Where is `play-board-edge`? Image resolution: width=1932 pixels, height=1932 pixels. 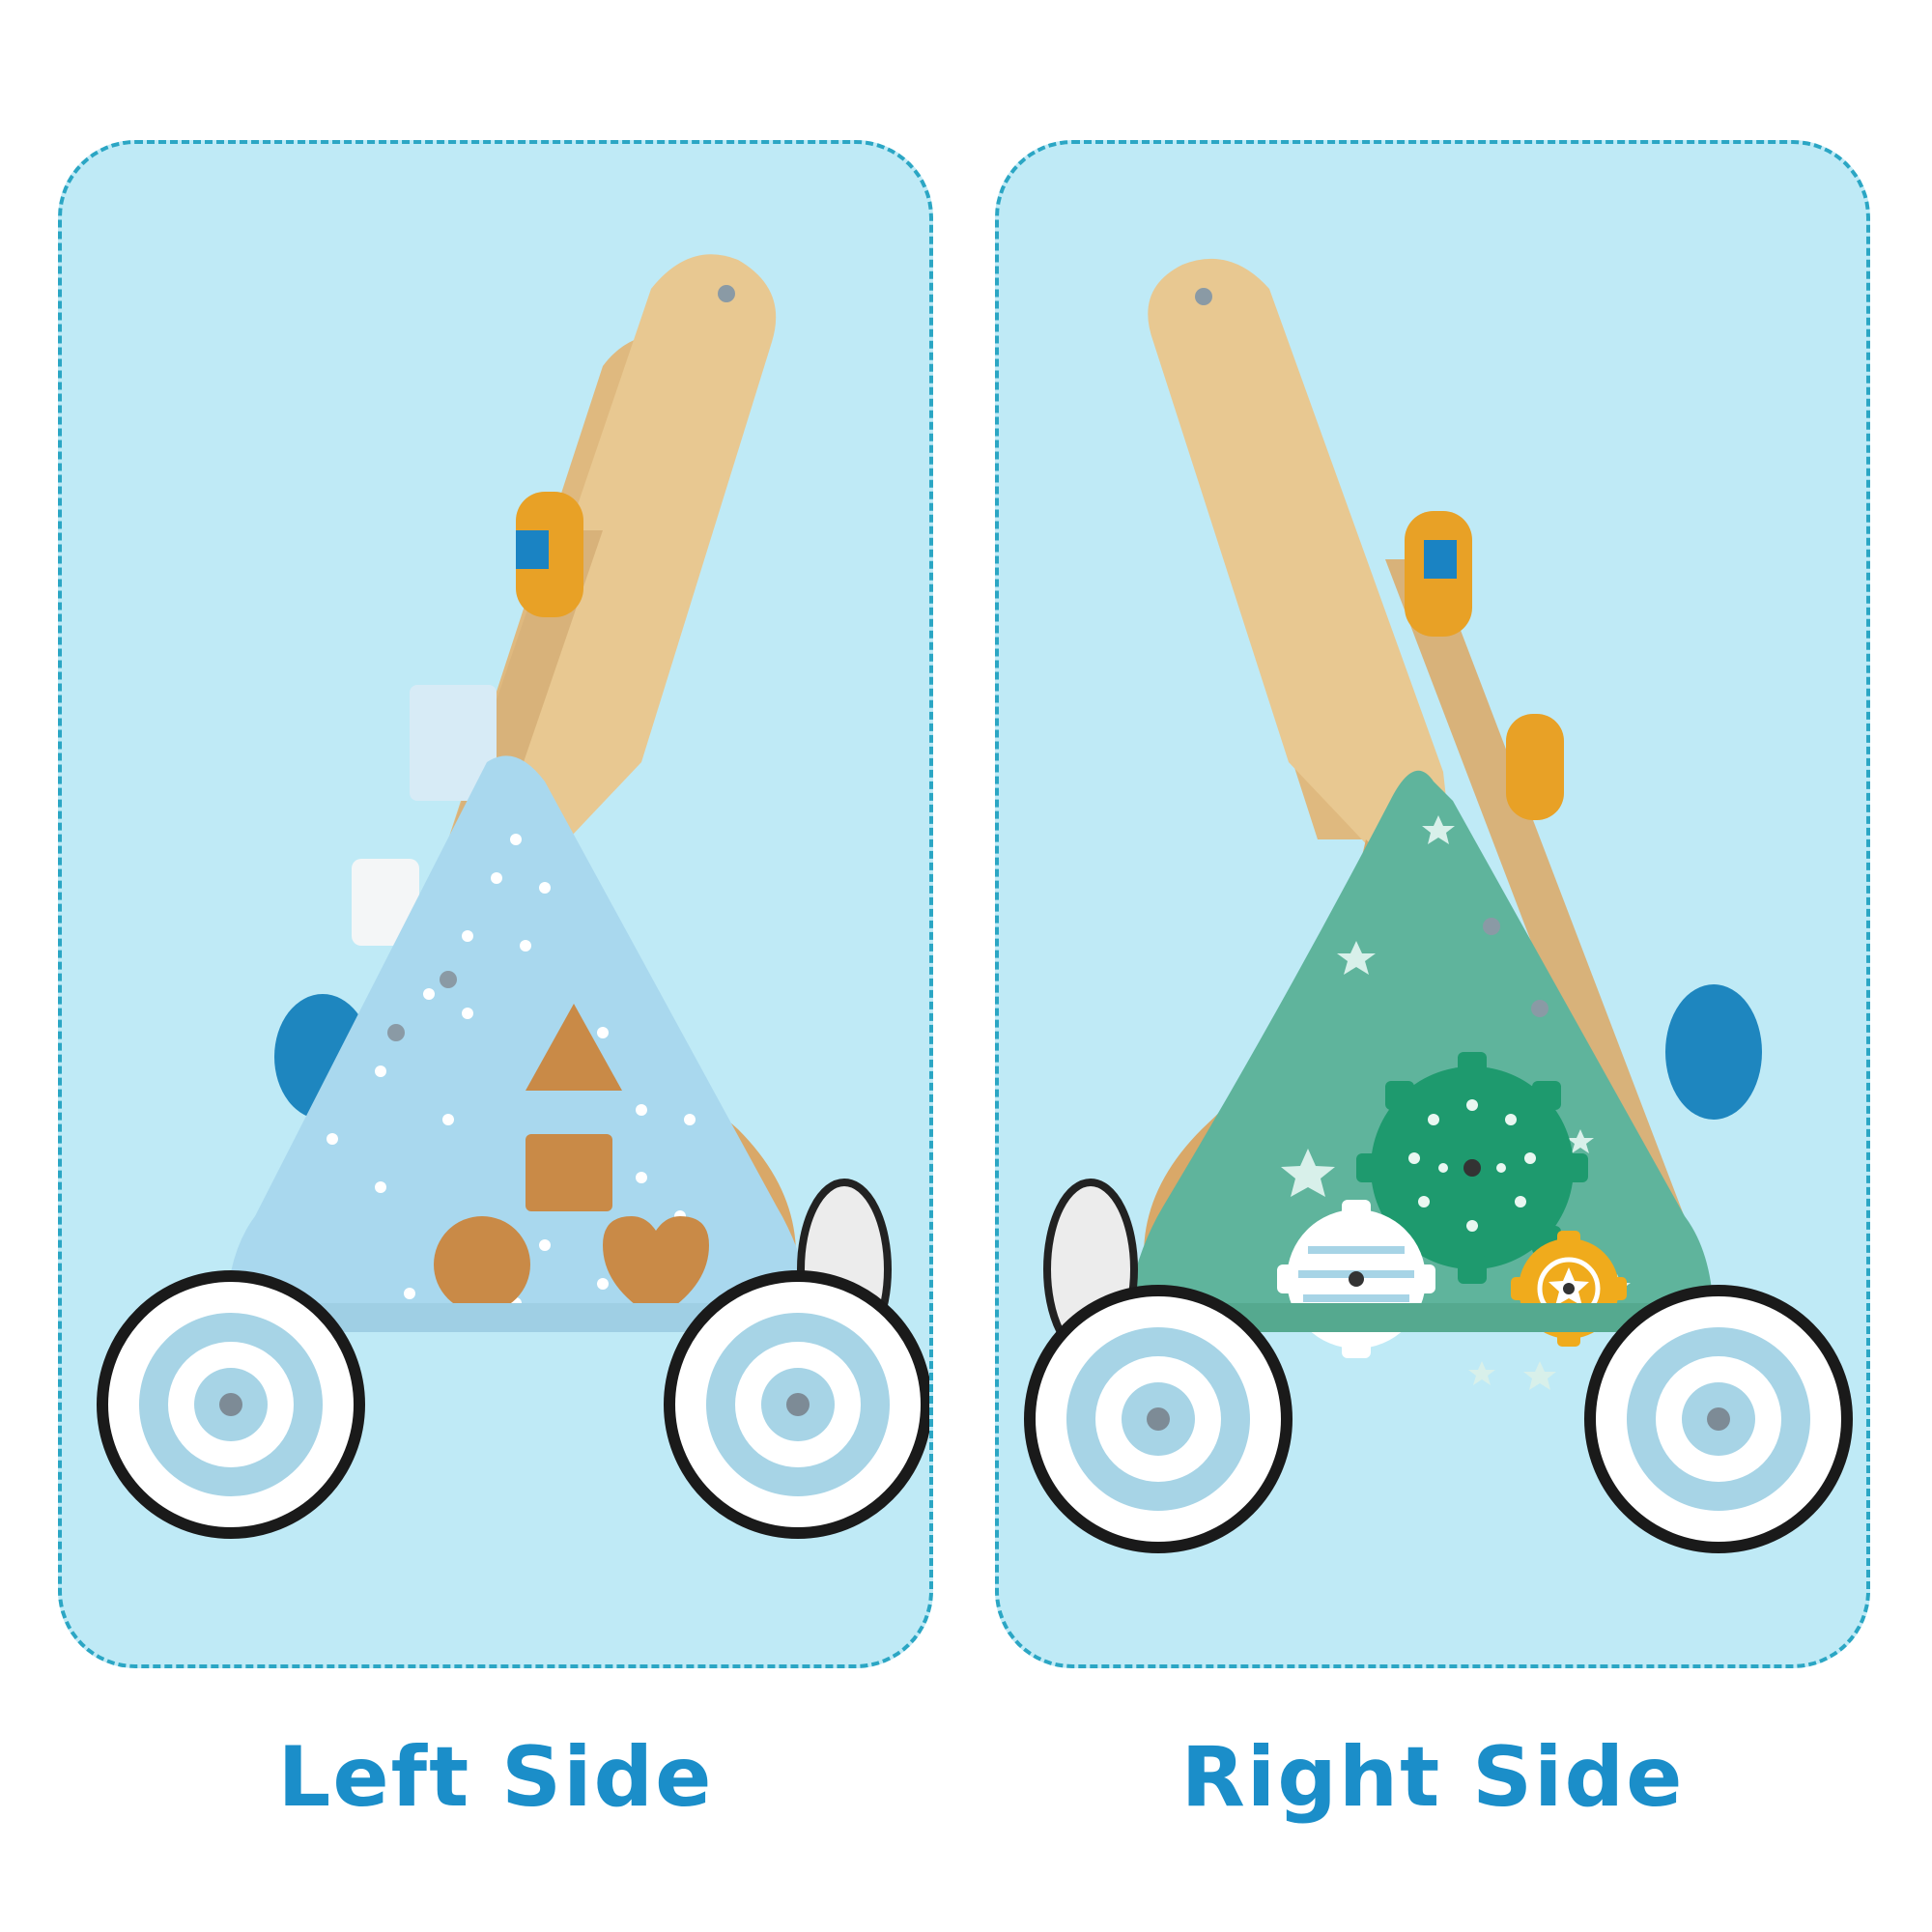
play-board-edge is located at coordinates (1573, 902).